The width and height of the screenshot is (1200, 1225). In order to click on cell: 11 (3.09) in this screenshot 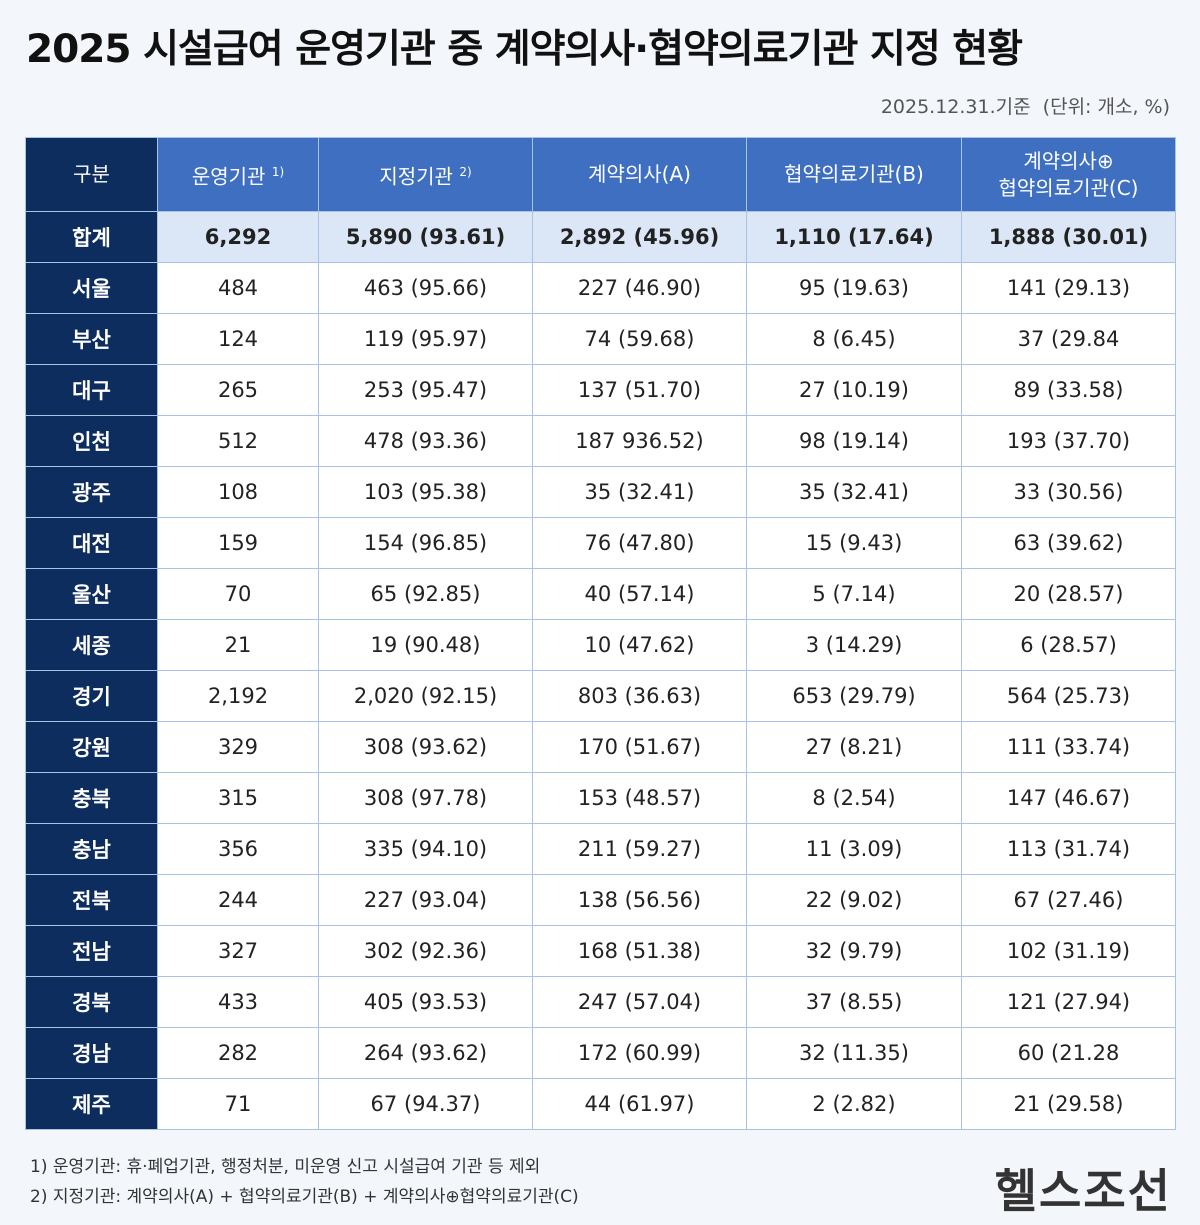, I will do `click(854, 849)`.